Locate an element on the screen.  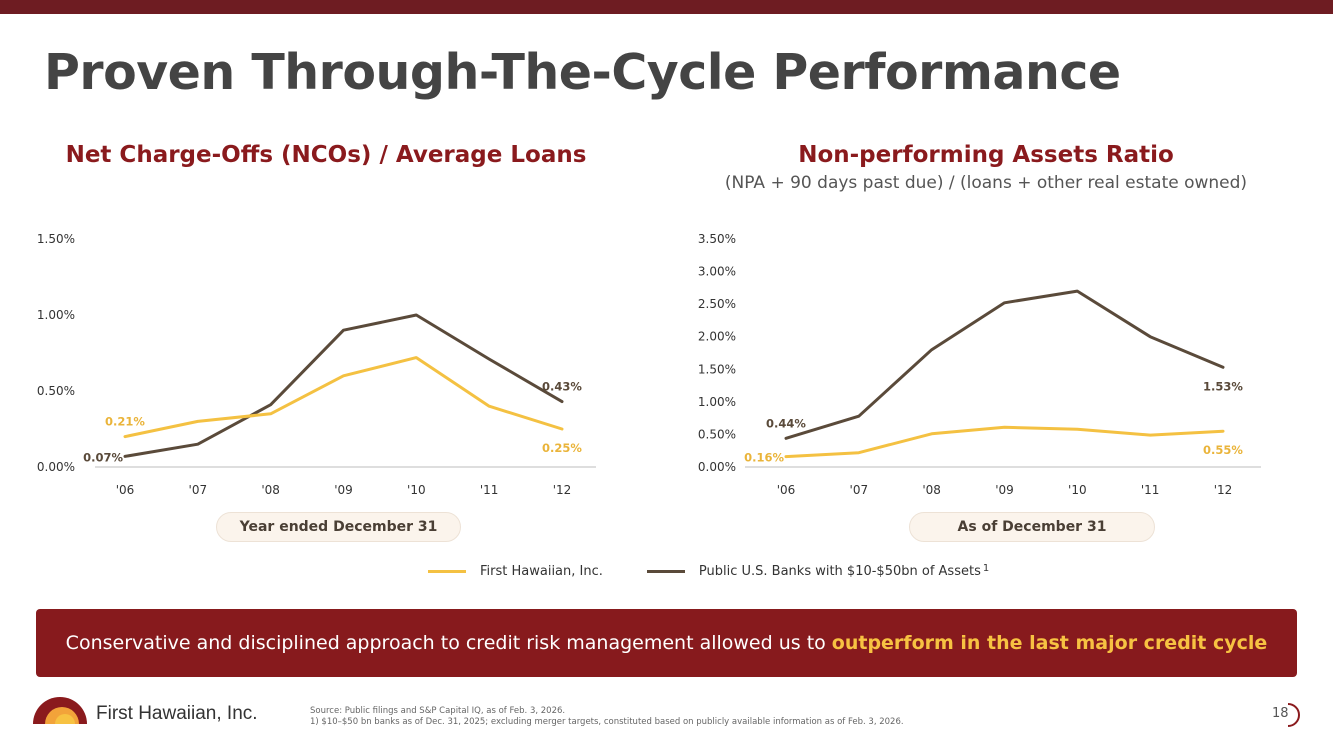
nco-line-peer-banks is located at coordinates (343, 385).